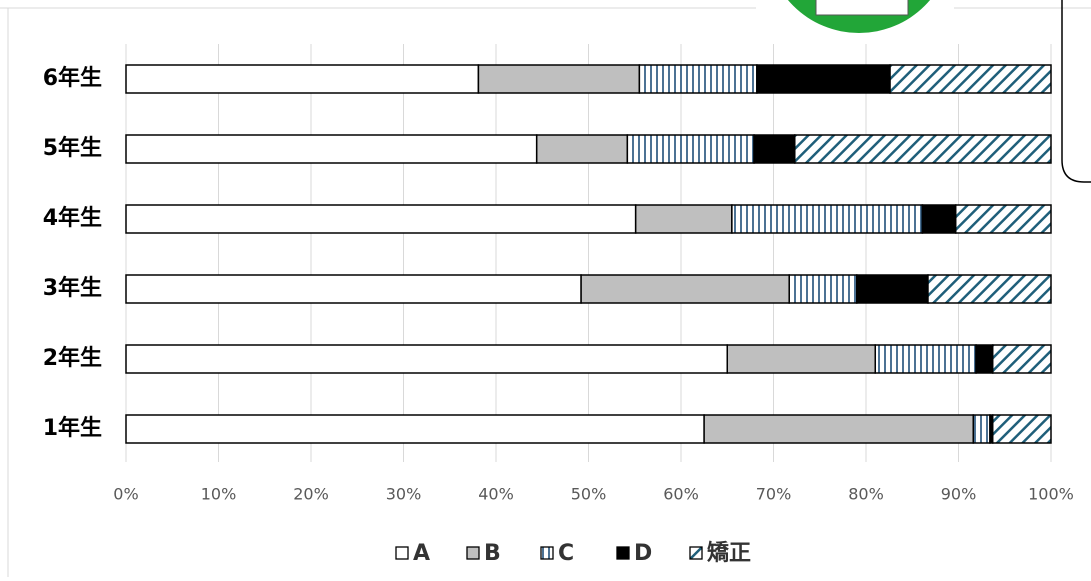 The image size is (1091, 581). Describe the element at coordinates (959, 494) in the screenshot. I see `x-tick-label: 90%` at that location.